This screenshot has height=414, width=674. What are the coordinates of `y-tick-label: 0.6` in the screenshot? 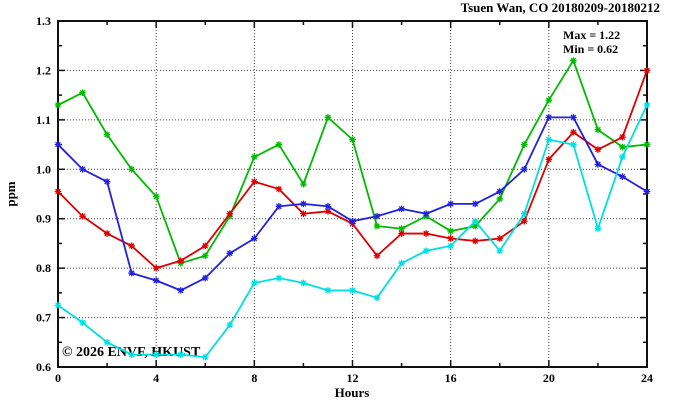 It's located at (43, 367).